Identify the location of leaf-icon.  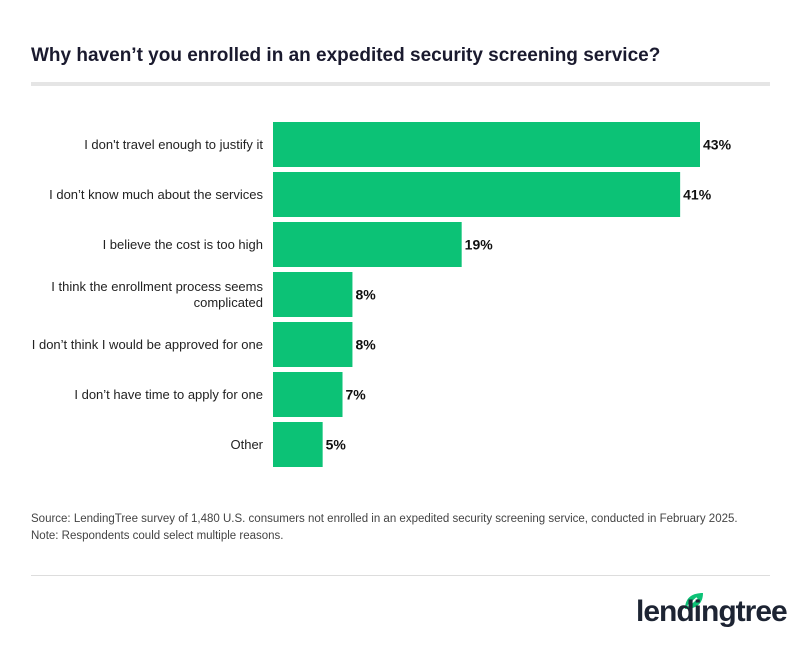
(694, 601).